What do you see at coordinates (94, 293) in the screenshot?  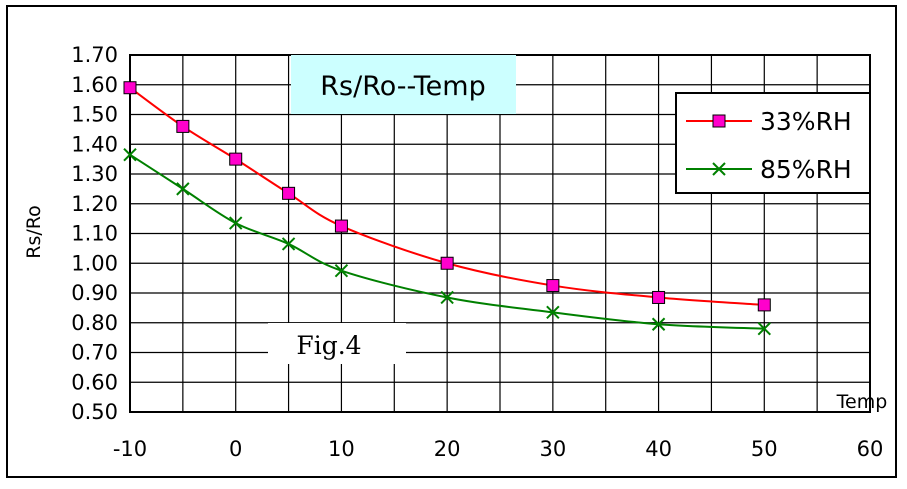 I see `y-tick-label: 0.90` at bounding box center [94, 293].